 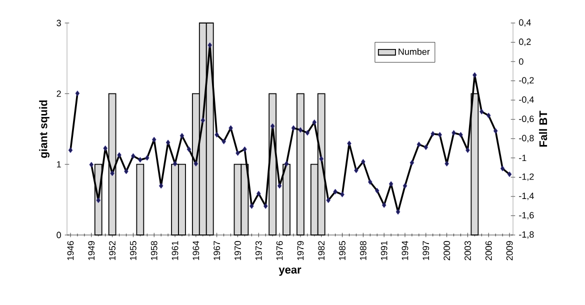 I want to click on x-tick-label: 1970, so click(x=237, y=250).